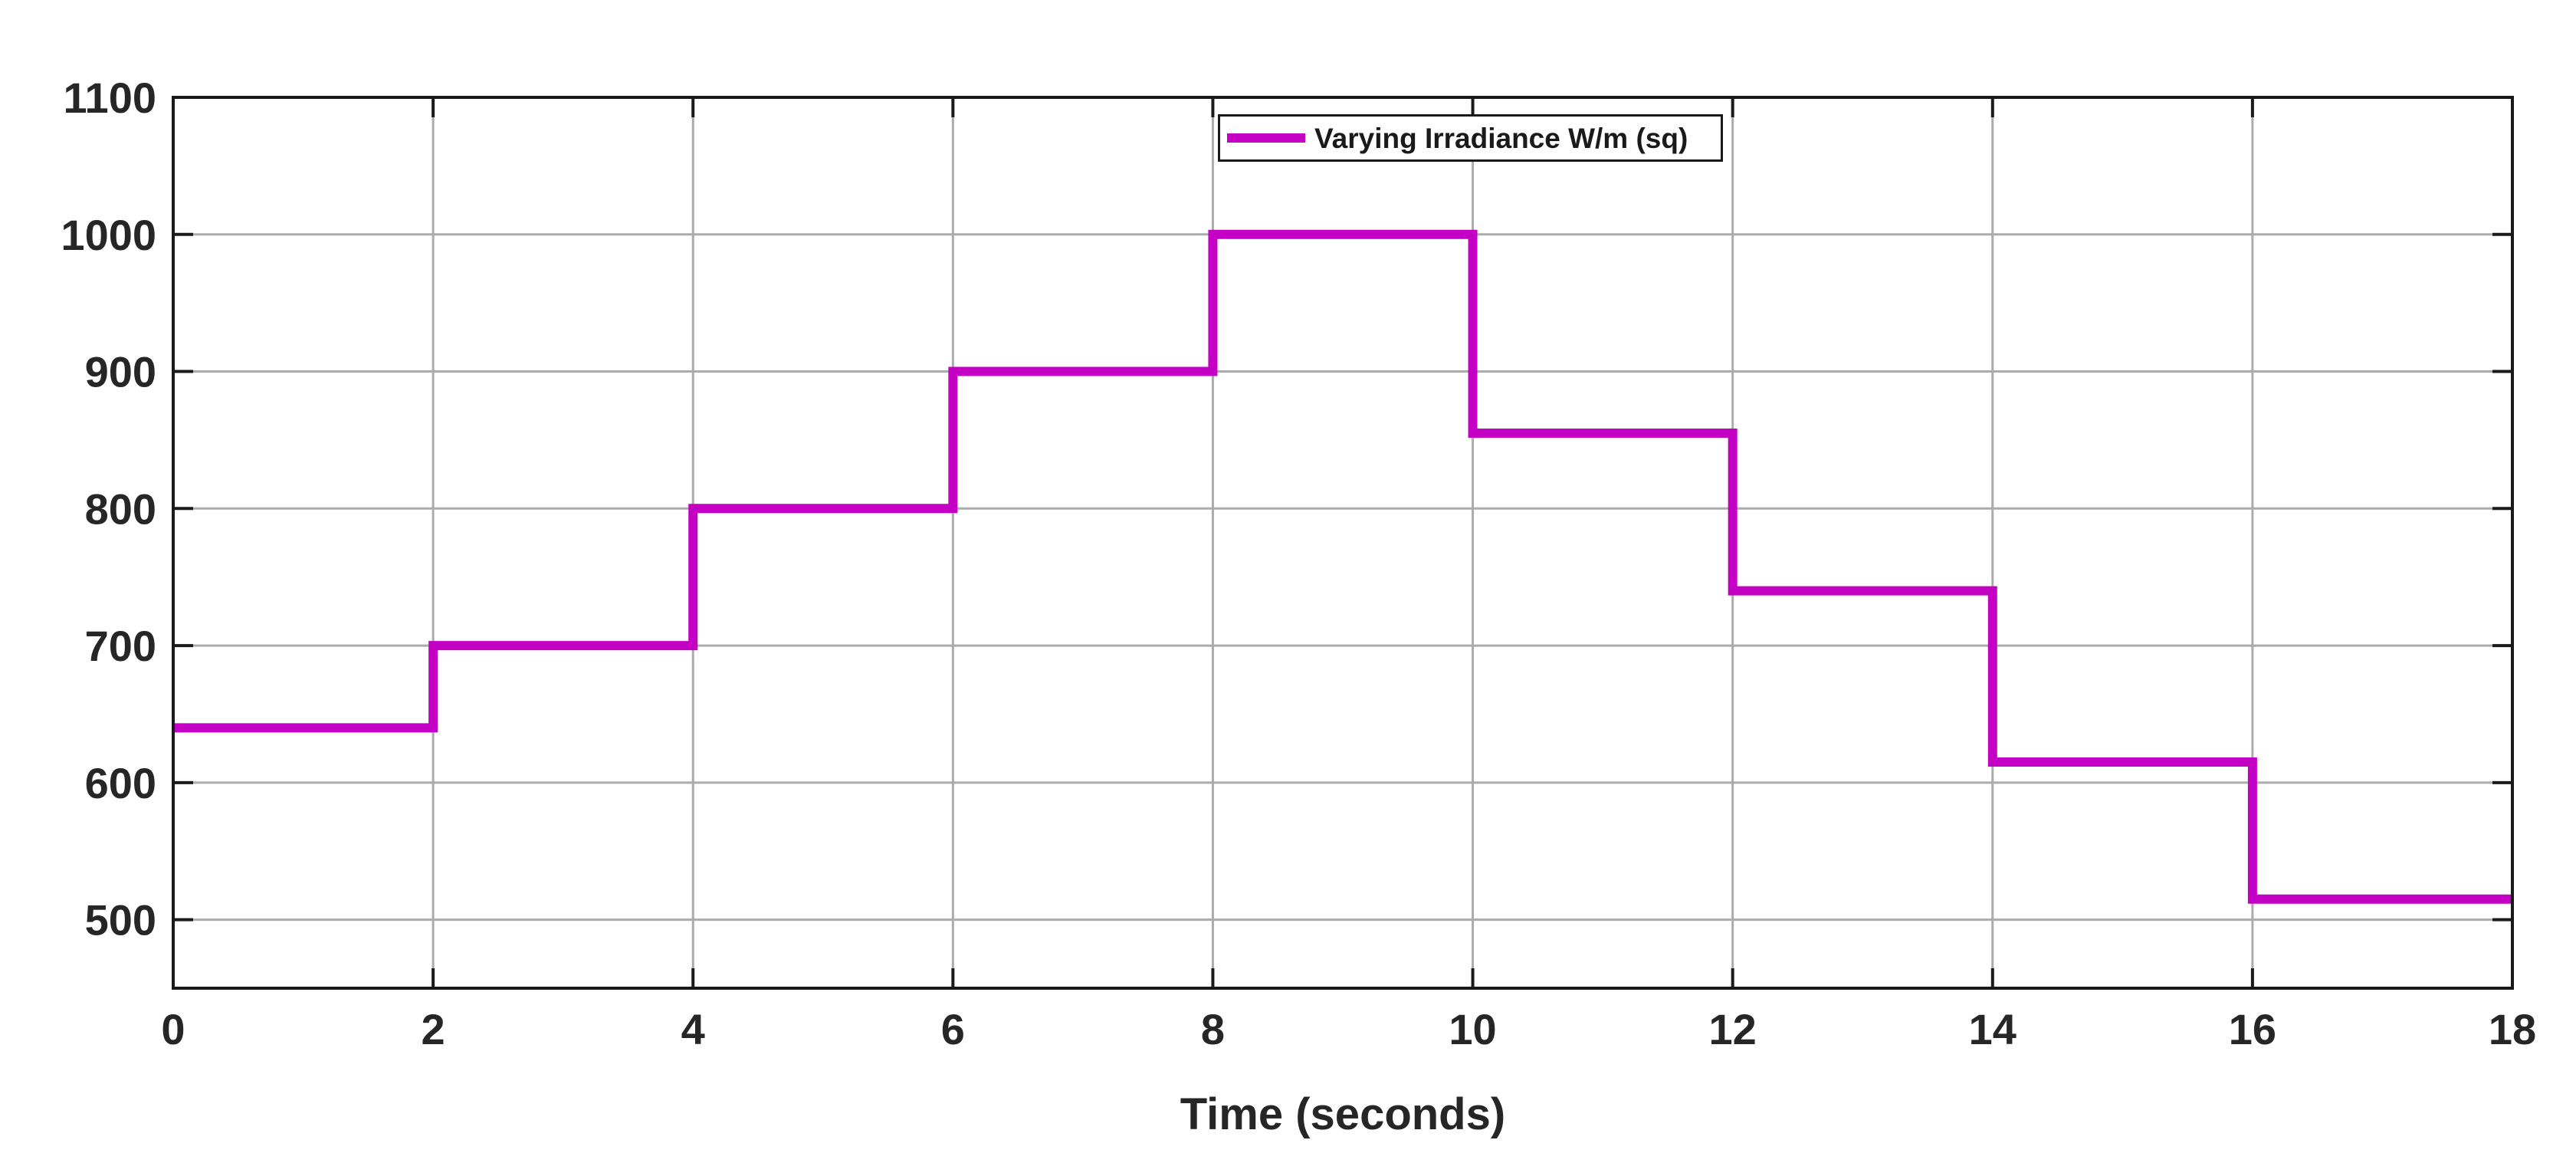 The height and width of the screenshot is (1163, 2576). Describe the element at coordinates (173, 1029) in the screenshot. I see `x-tick-label: 0` at that location.